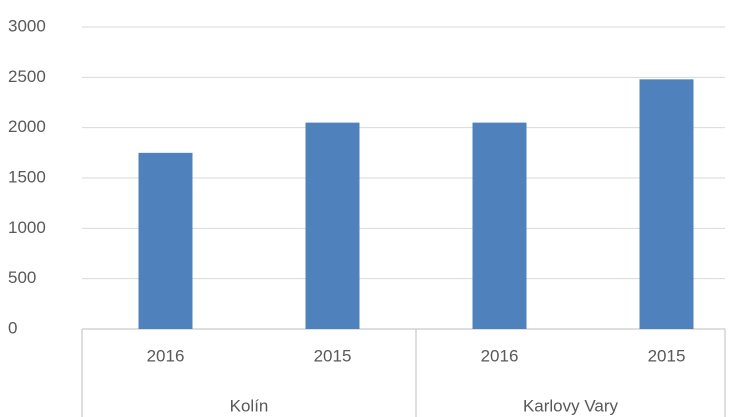  Describe the element at coordinates (12, 327) in the screenshot. I see `y-tick-label: 0` at that location.